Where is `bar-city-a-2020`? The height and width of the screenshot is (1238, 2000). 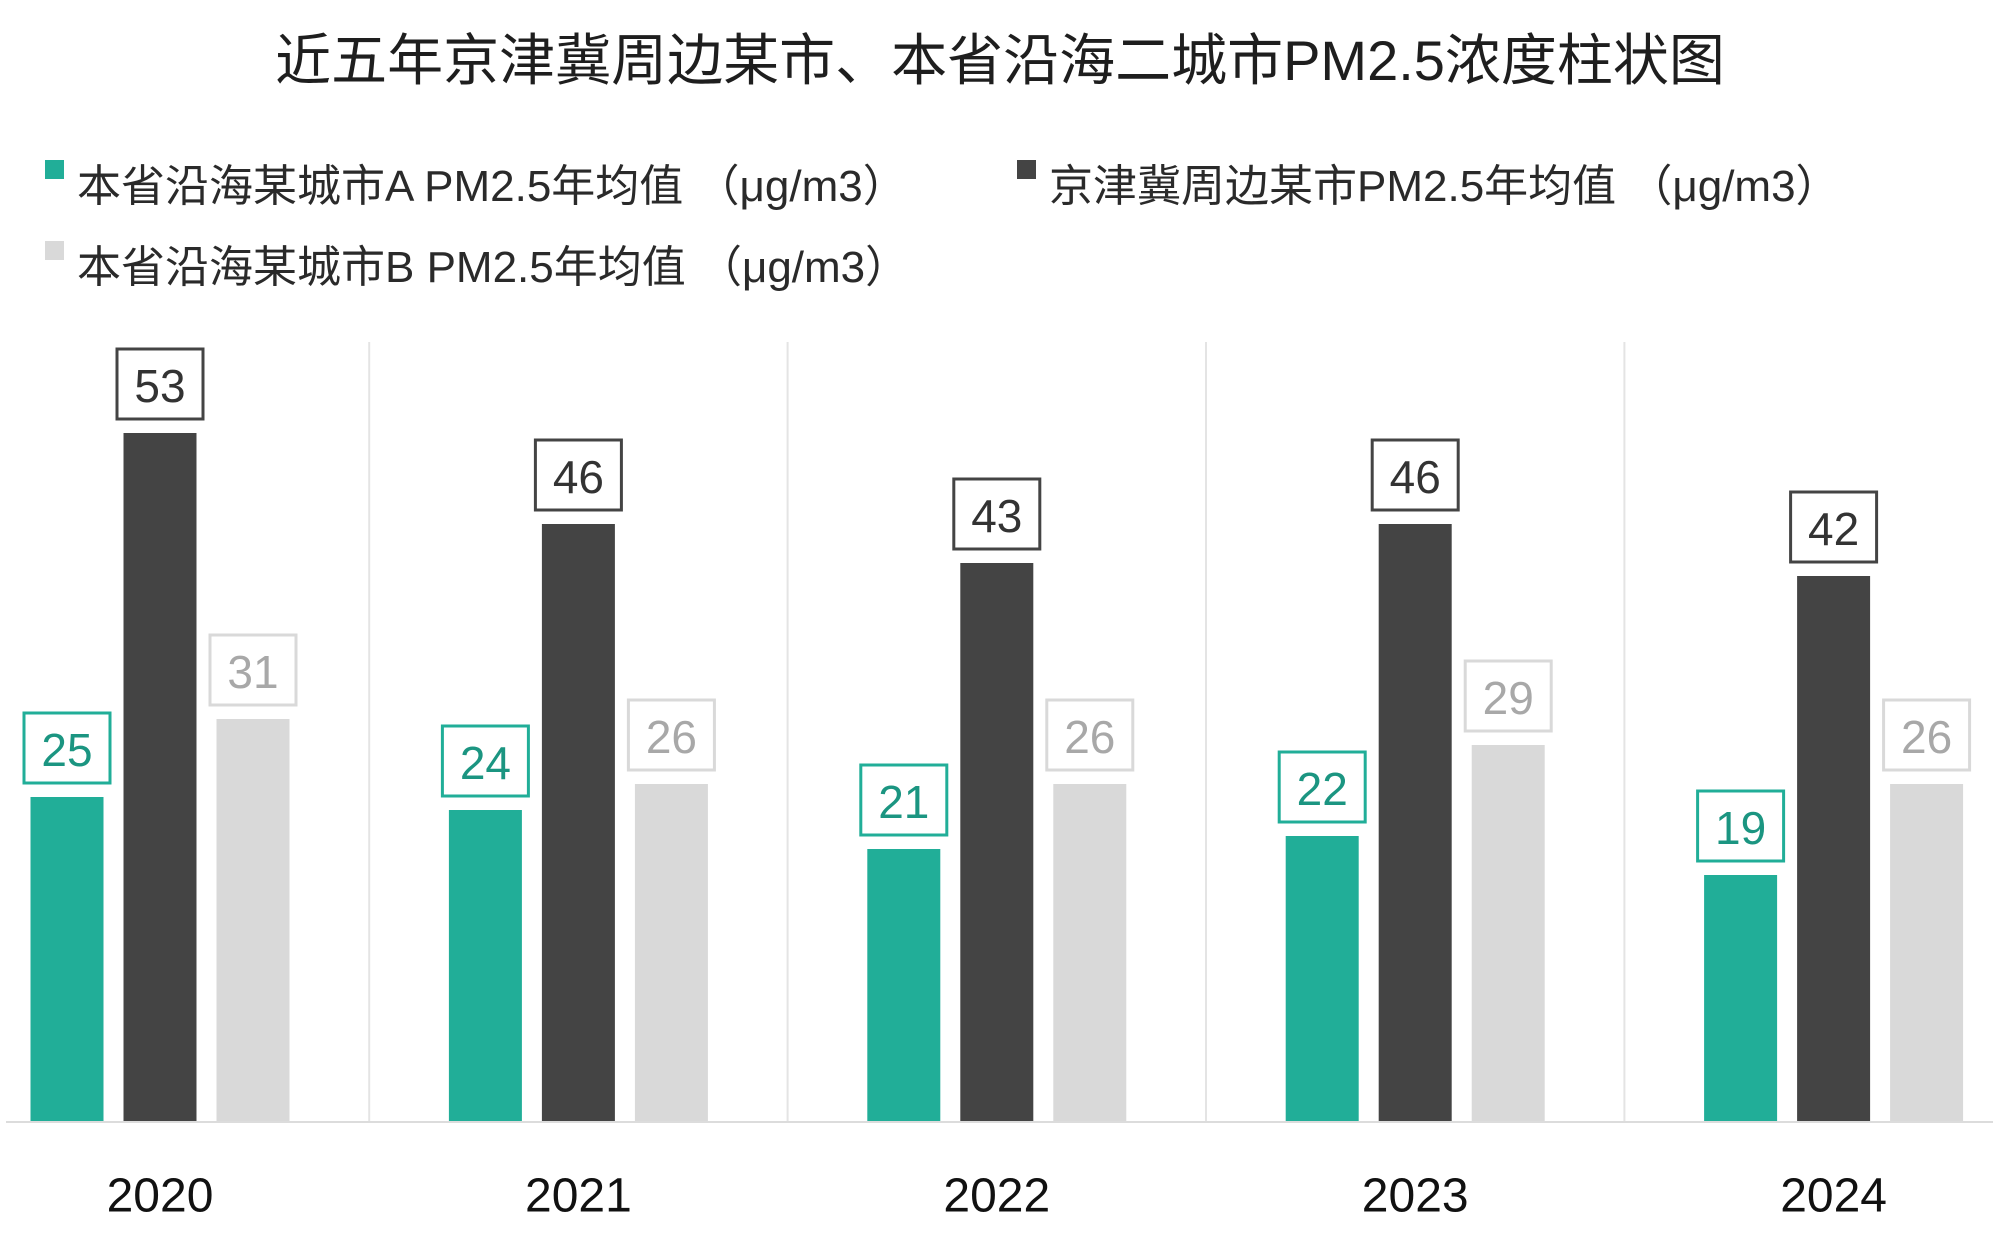 bar-city-a-2020 is located at coordinates (67, 959).